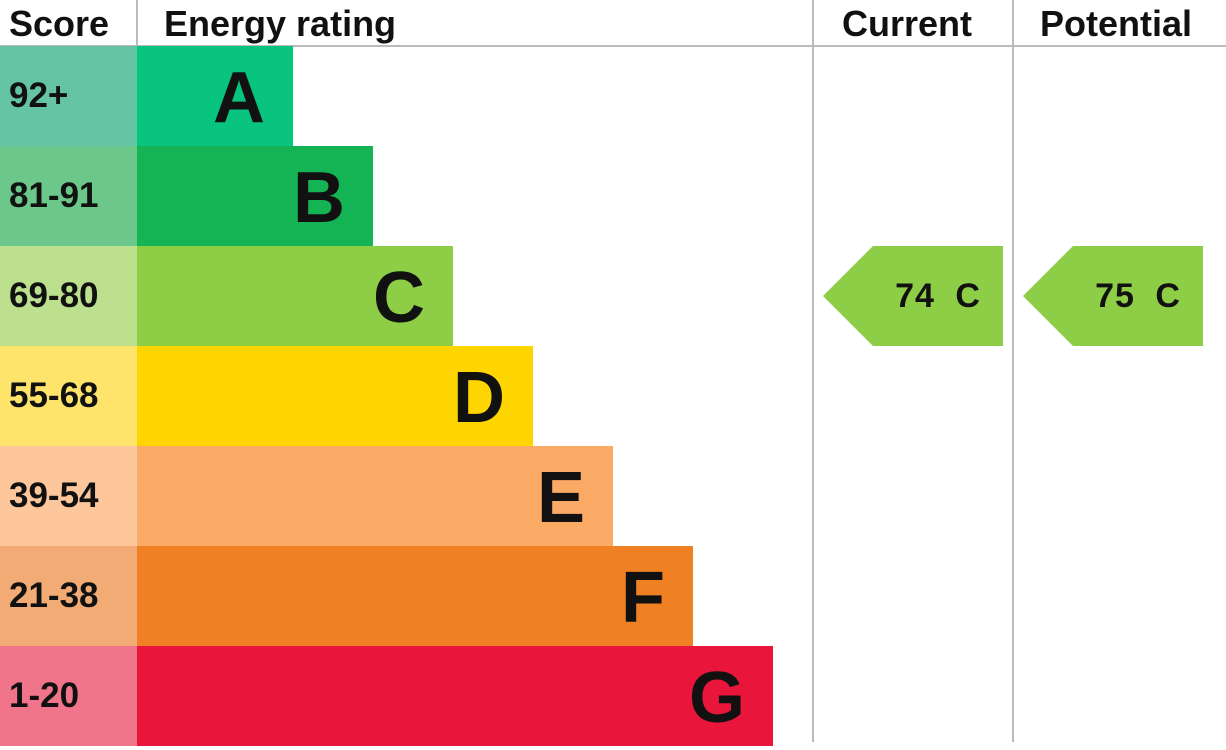 The height and width of the screenshot is (750, 1226). I want to click on header-divider, so click(613, 46).